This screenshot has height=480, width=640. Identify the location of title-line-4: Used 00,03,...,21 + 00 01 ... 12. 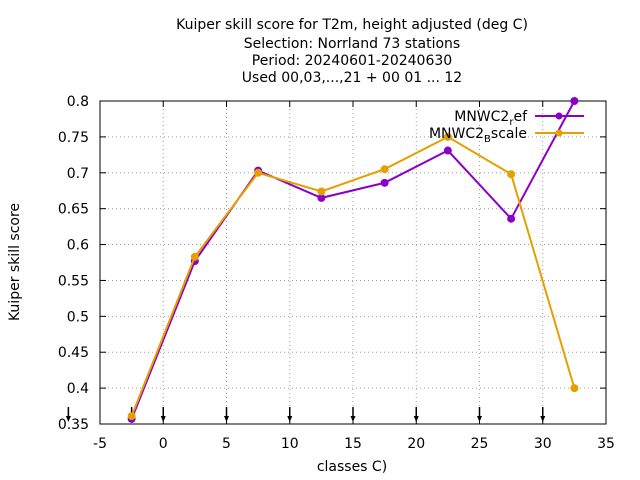
(352, 78).